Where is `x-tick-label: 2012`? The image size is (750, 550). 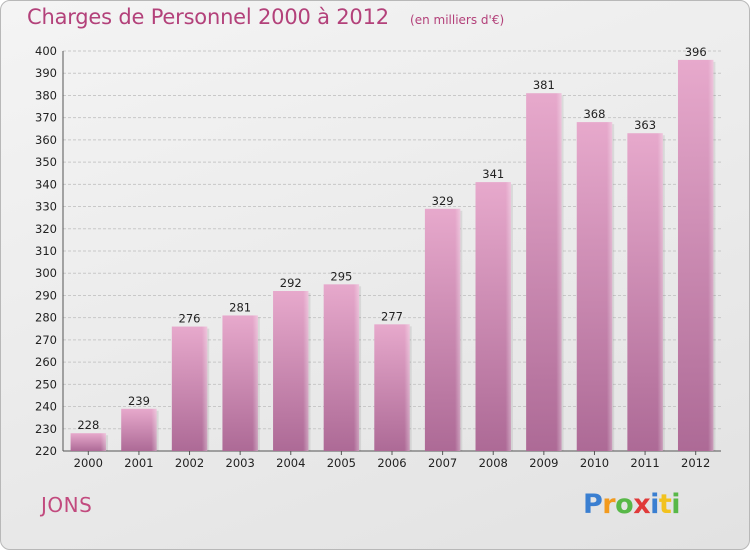
x-tick-label: 2012 is located at coordinates (695, 463).